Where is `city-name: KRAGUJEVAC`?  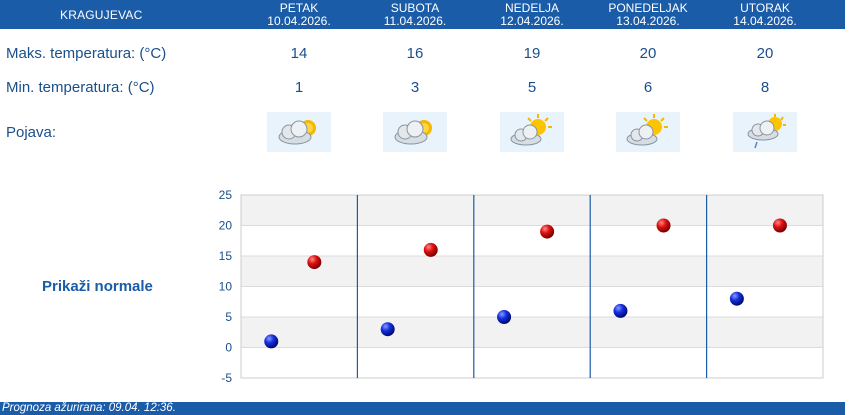 city-name: KRAGUJEVAC is located at coordinates (101, 15).